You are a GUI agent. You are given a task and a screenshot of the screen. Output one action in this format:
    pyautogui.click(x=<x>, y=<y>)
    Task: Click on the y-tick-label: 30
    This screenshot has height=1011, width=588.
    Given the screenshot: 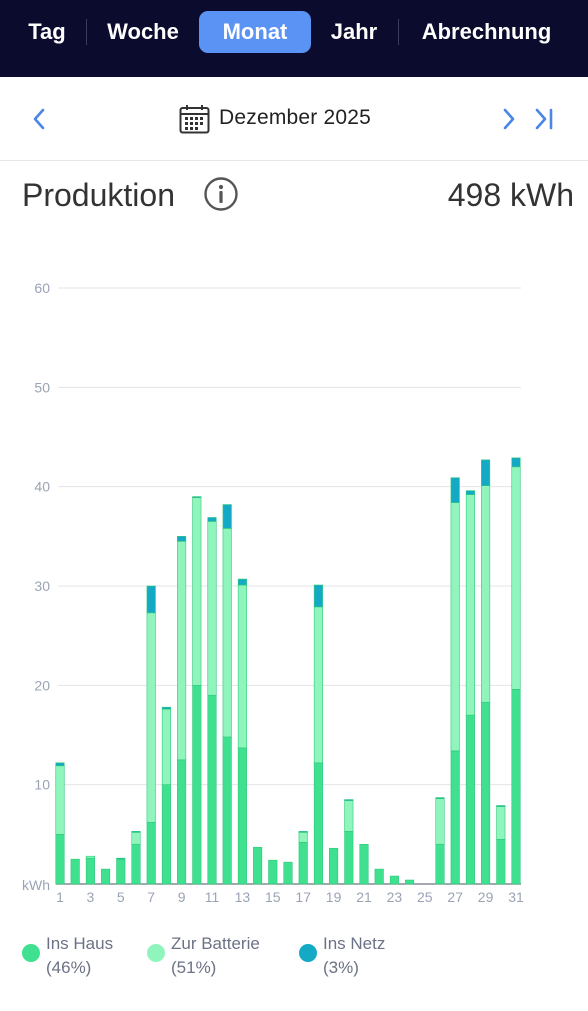 What is the action you would take?
    pyautogui.click(x=42, y=586)
    